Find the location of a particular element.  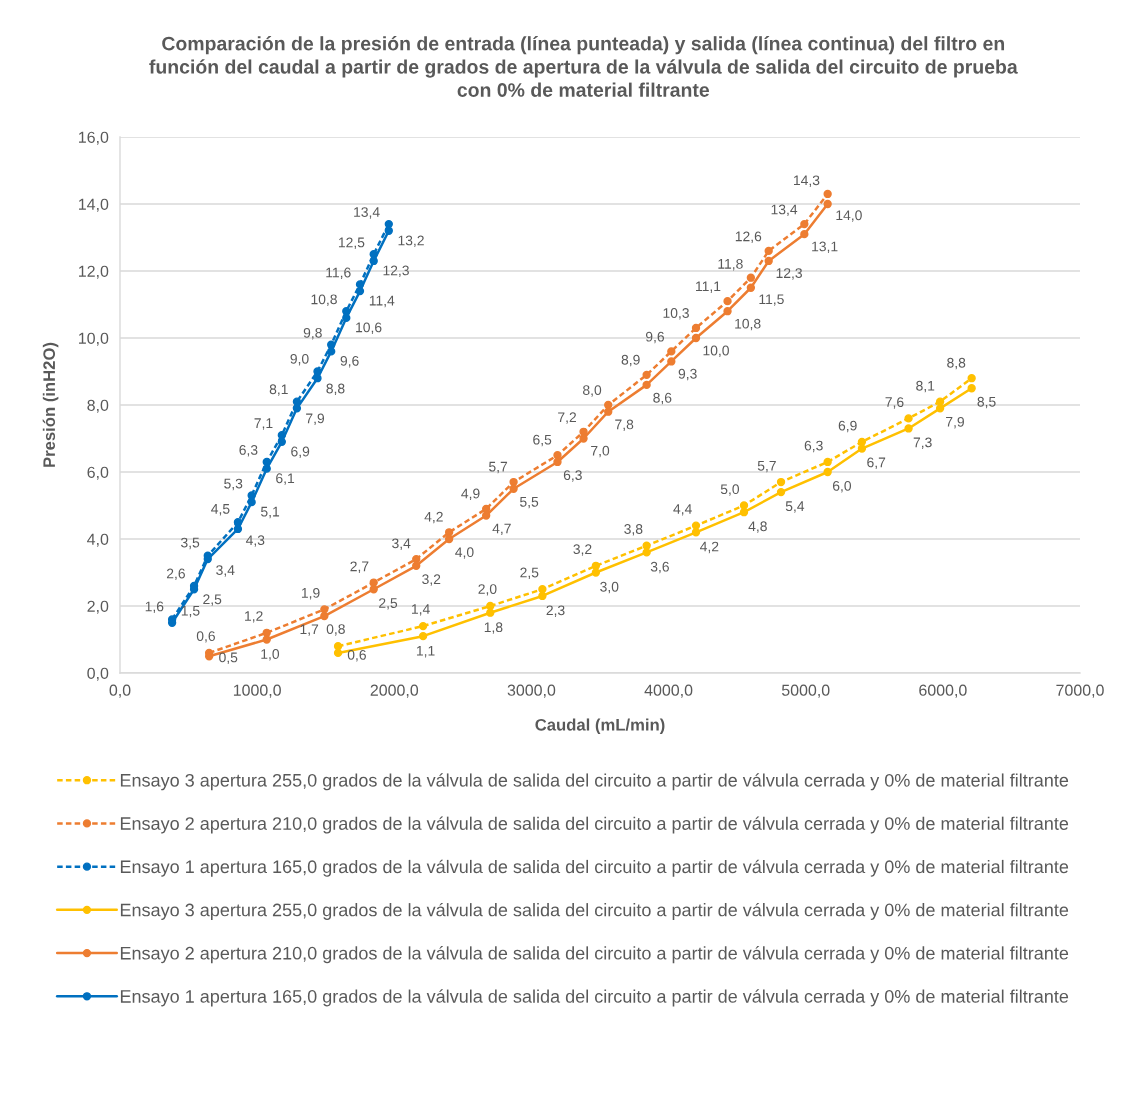

data-label: 12,3 is located at coordinates (396, 271).